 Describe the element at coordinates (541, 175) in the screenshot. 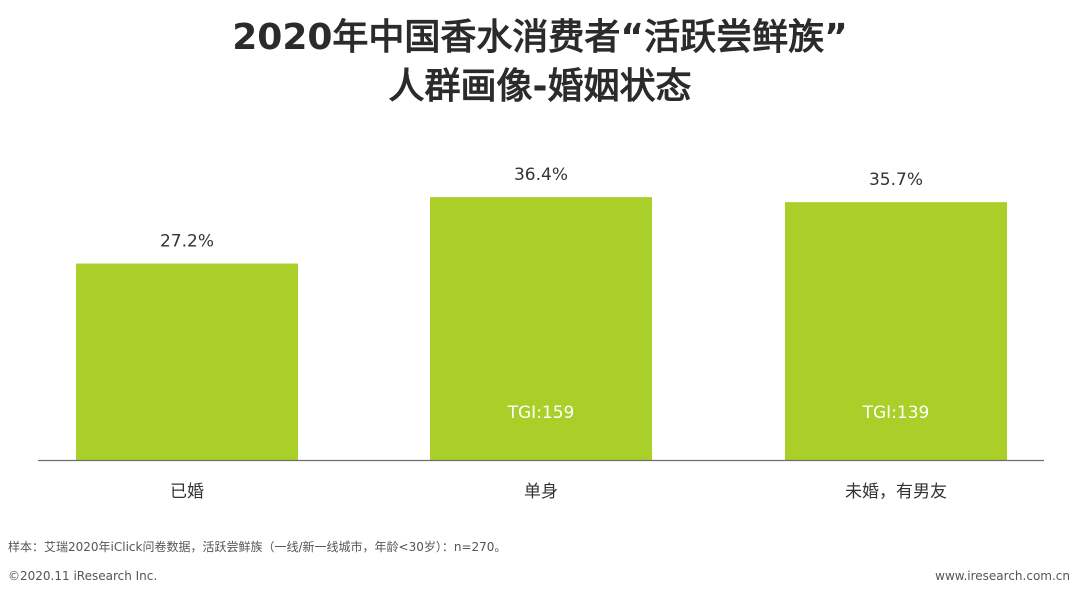

I see `data-label-1: 36.4%` at that location.